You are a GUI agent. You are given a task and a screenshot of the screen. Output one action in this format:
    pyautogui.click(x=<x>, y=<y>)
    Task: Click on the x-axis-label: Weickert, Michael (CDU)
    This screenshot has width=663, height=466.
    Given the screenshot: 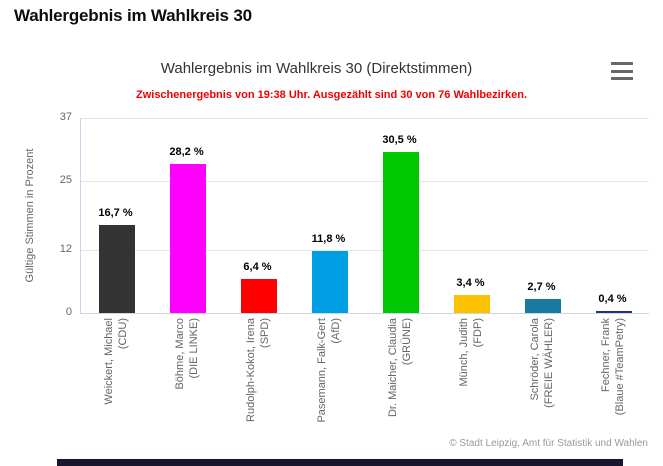 What is the action you would take?
    pyautogui.click(x=116, y=374)
    